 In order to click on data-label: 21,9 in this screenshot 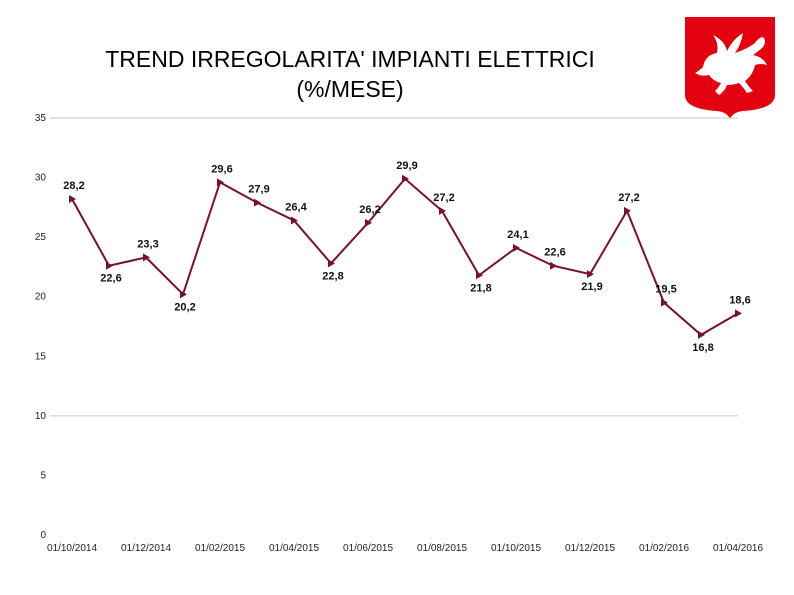, I will do `click(591, 287)`.